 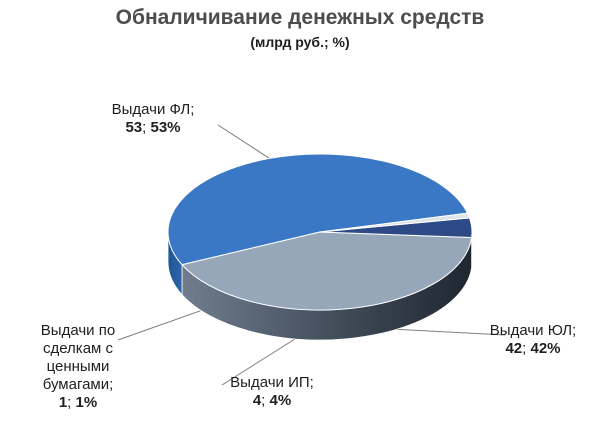 What do you see at coordinates (86, 402) in the screenshot?
I see `label-sec-percent: 1%` at bounding box center [86, 402].